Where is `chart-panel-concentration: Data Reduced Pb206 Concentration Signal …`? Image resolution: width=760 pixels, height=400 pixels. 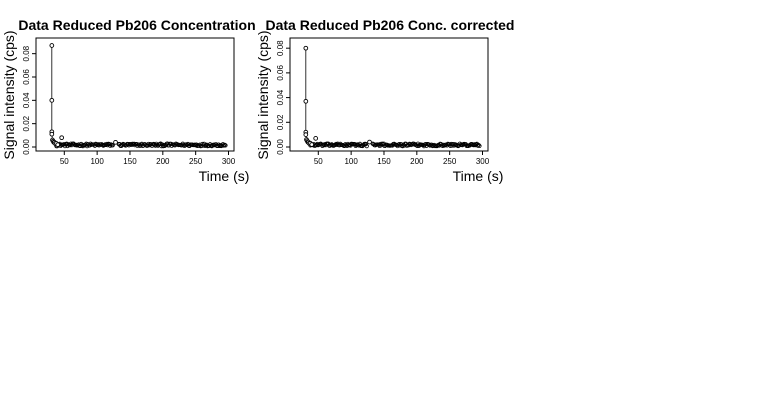 chart-panel-concentration: Data Reduced Pb206 Concentration Signal … is located at coordinates (128, 100).